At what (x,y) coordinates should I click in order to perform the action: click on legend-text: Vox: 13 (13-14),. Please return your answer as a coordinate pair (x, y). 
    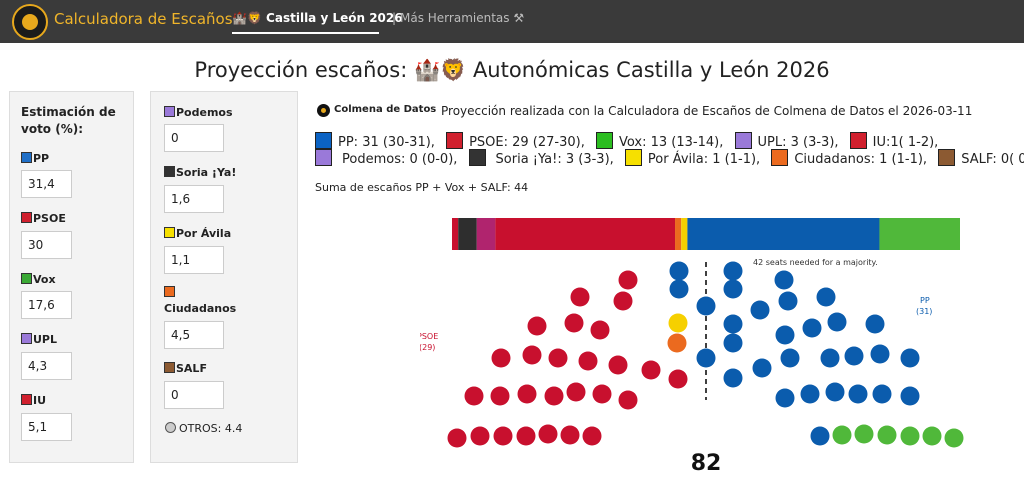
    Looking at the image, I should click on (671, 142).